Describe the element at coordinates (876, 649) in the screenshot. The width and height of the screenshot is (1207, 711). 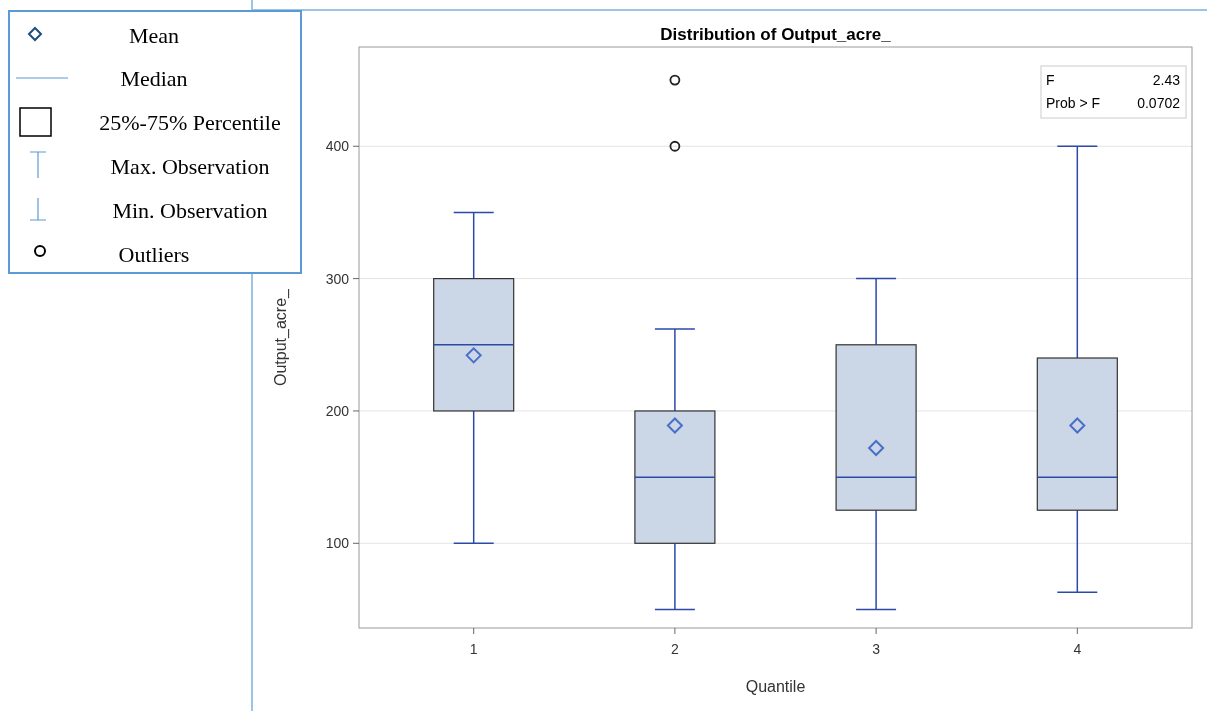
I see `x-tick-label: 3` at that location.